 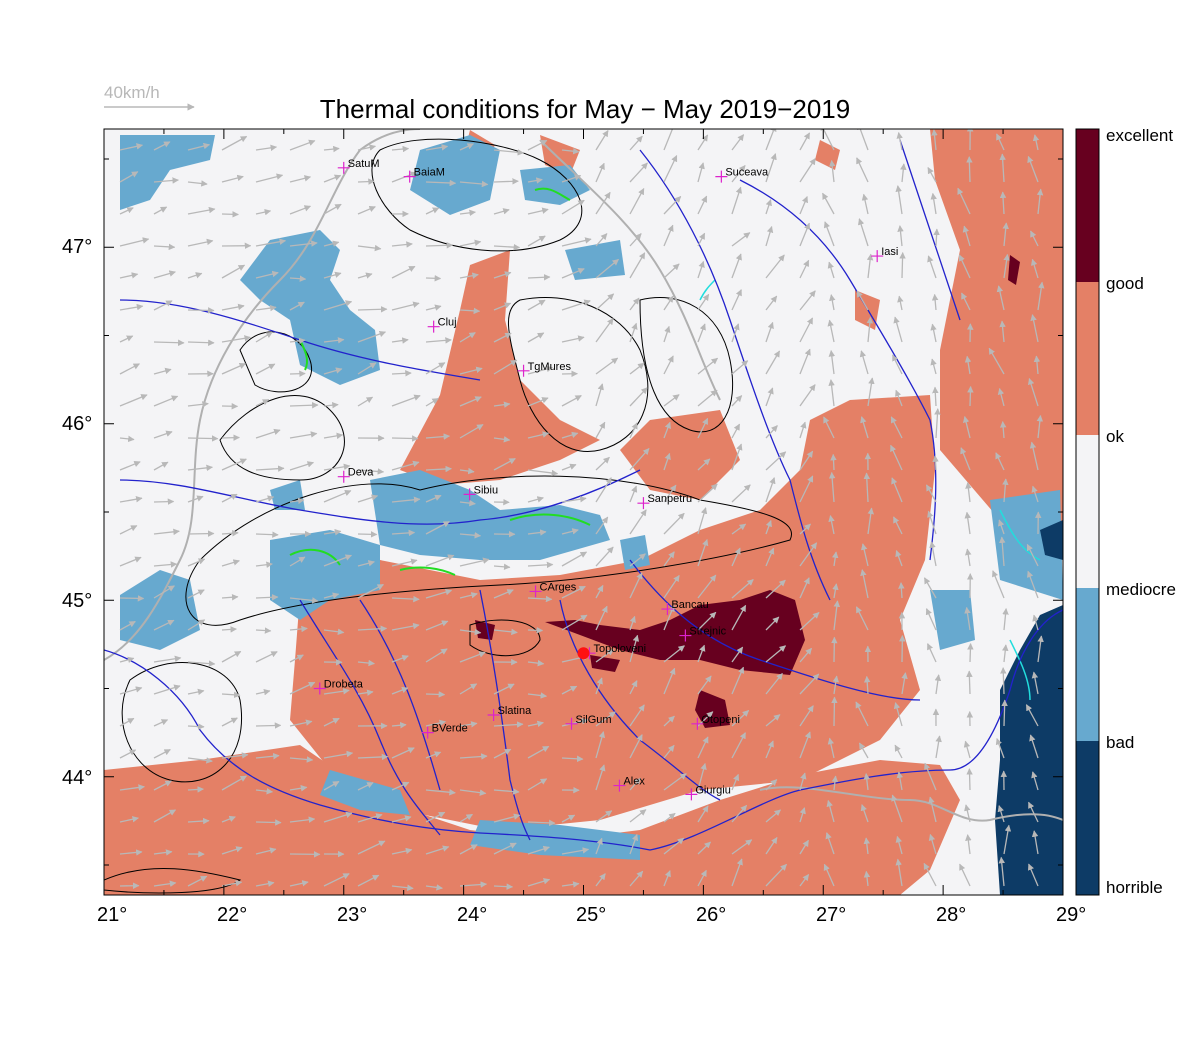 What do you see at coordinates (1134, 887) in the screenshot?
I see `colorbar-label: horrible` at bounding box center [1134, 887].